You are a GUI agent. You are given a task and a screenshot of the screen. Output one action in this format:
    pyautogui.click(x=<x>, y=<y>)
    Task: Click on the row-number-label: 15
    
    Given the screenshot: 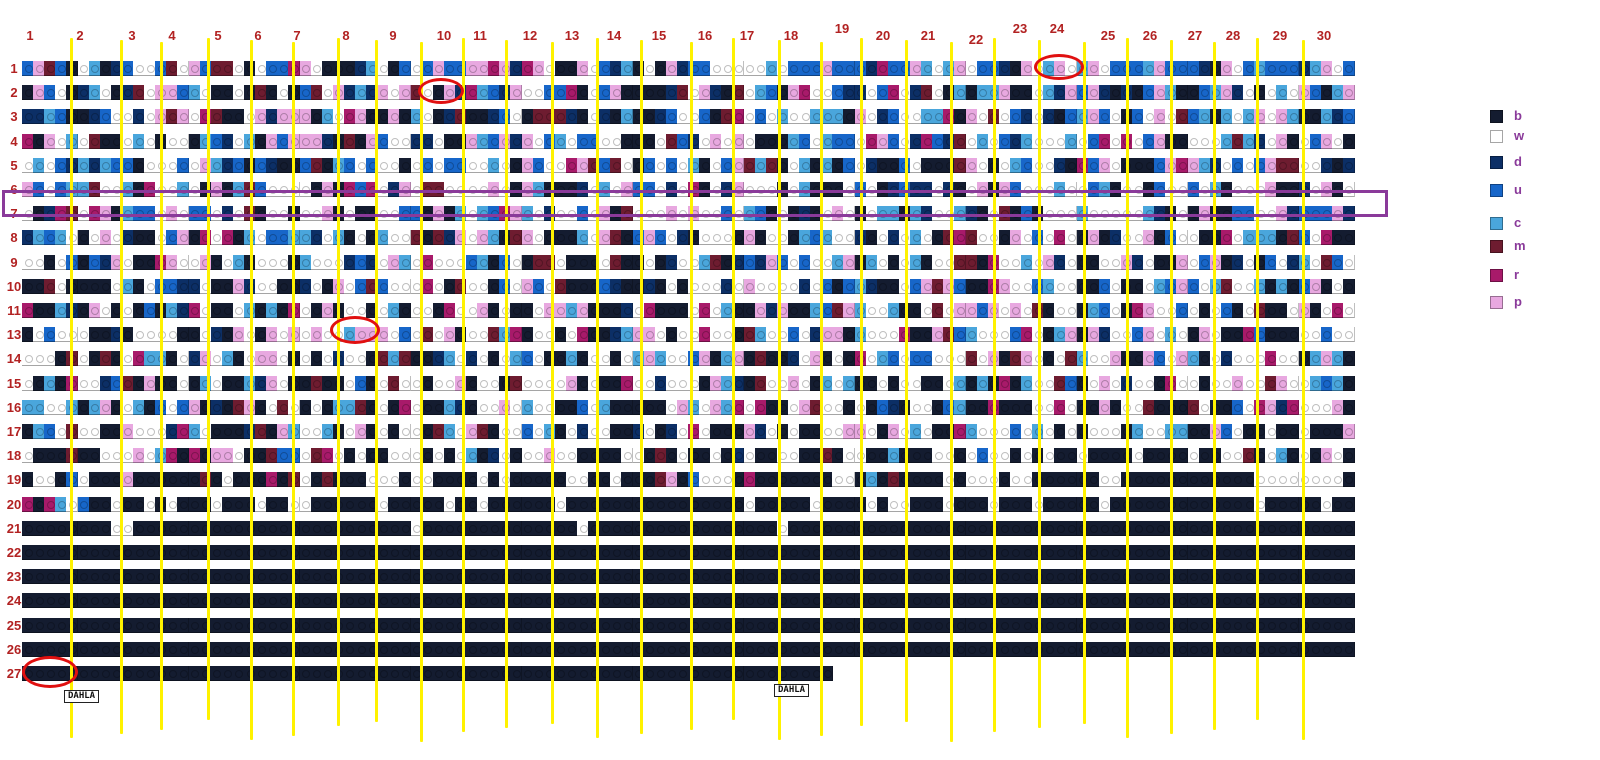 What is the action you would take?
    pyautogui.click(x=14, y=383)
    